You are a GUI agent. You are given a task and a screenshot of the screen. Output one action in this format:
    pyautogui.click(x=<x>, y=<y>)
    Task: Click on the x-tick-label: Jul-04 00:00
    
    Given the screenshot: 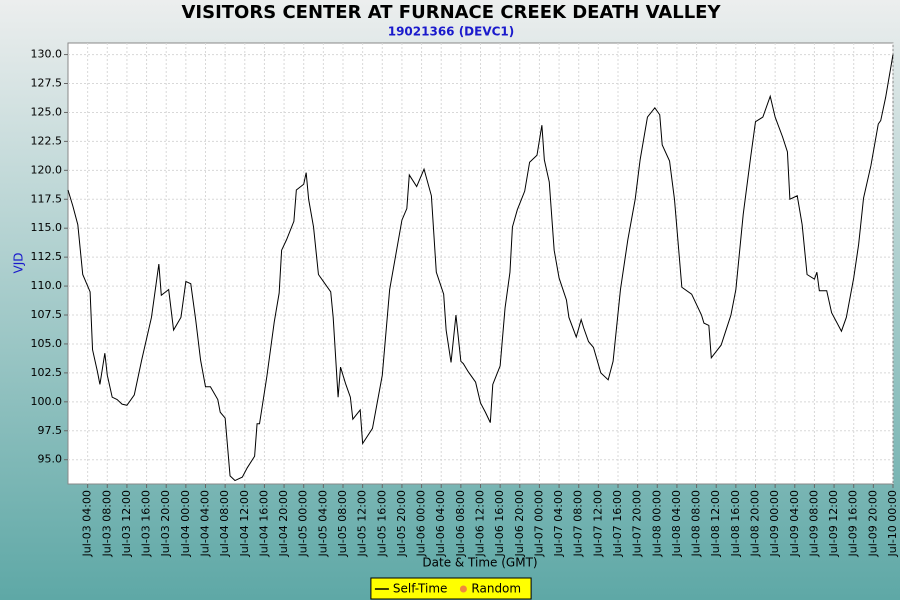 What is the action you would take?
    pyautogui.click(x=185, y=523)
    